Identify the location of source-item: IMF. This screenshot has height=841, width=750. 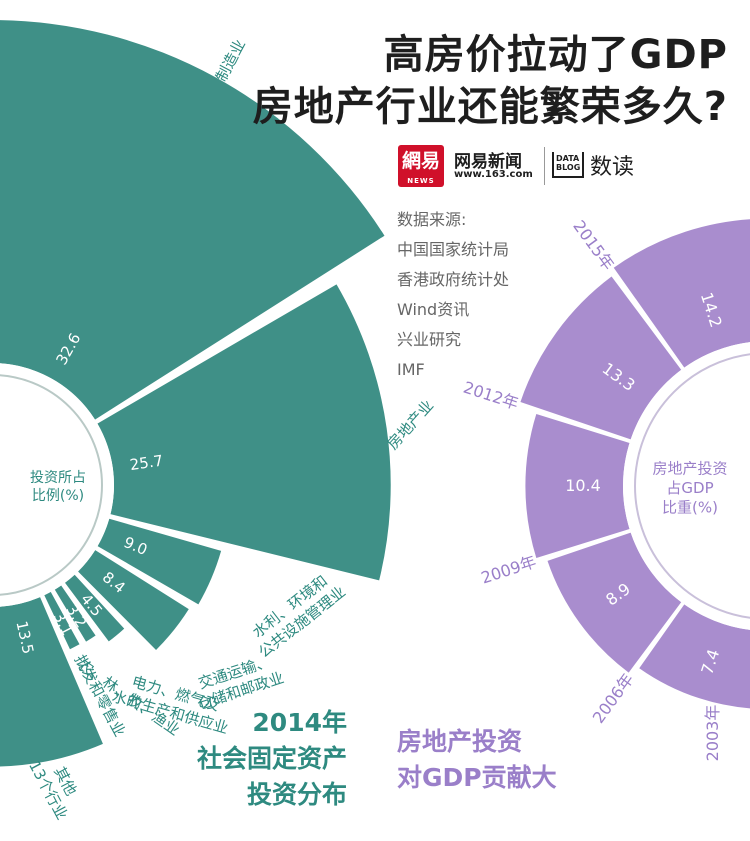
(411, 369).